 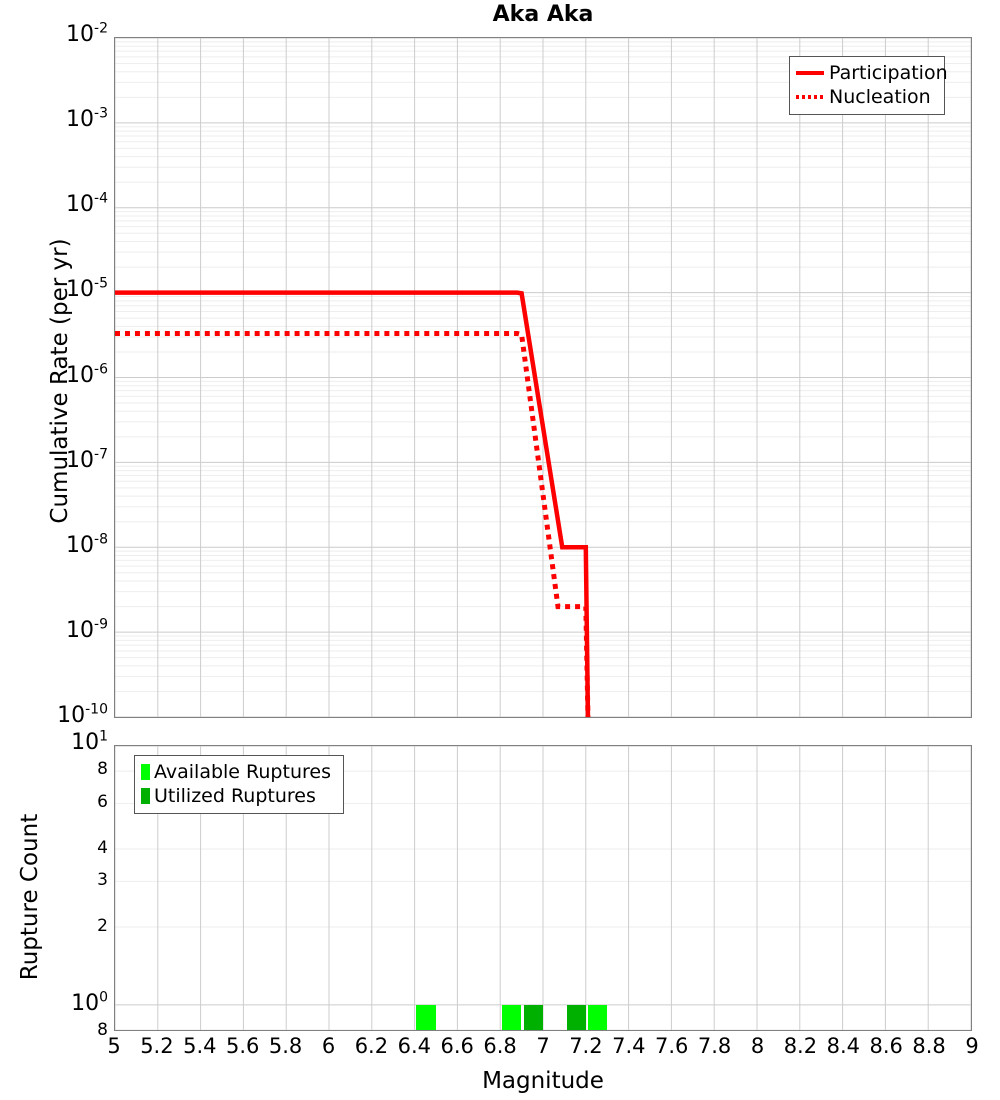 What do you see at coordinates (285, 1046) in the screenshot?
I see `x-tick: 5.8` at bounding box center [285, 1046].